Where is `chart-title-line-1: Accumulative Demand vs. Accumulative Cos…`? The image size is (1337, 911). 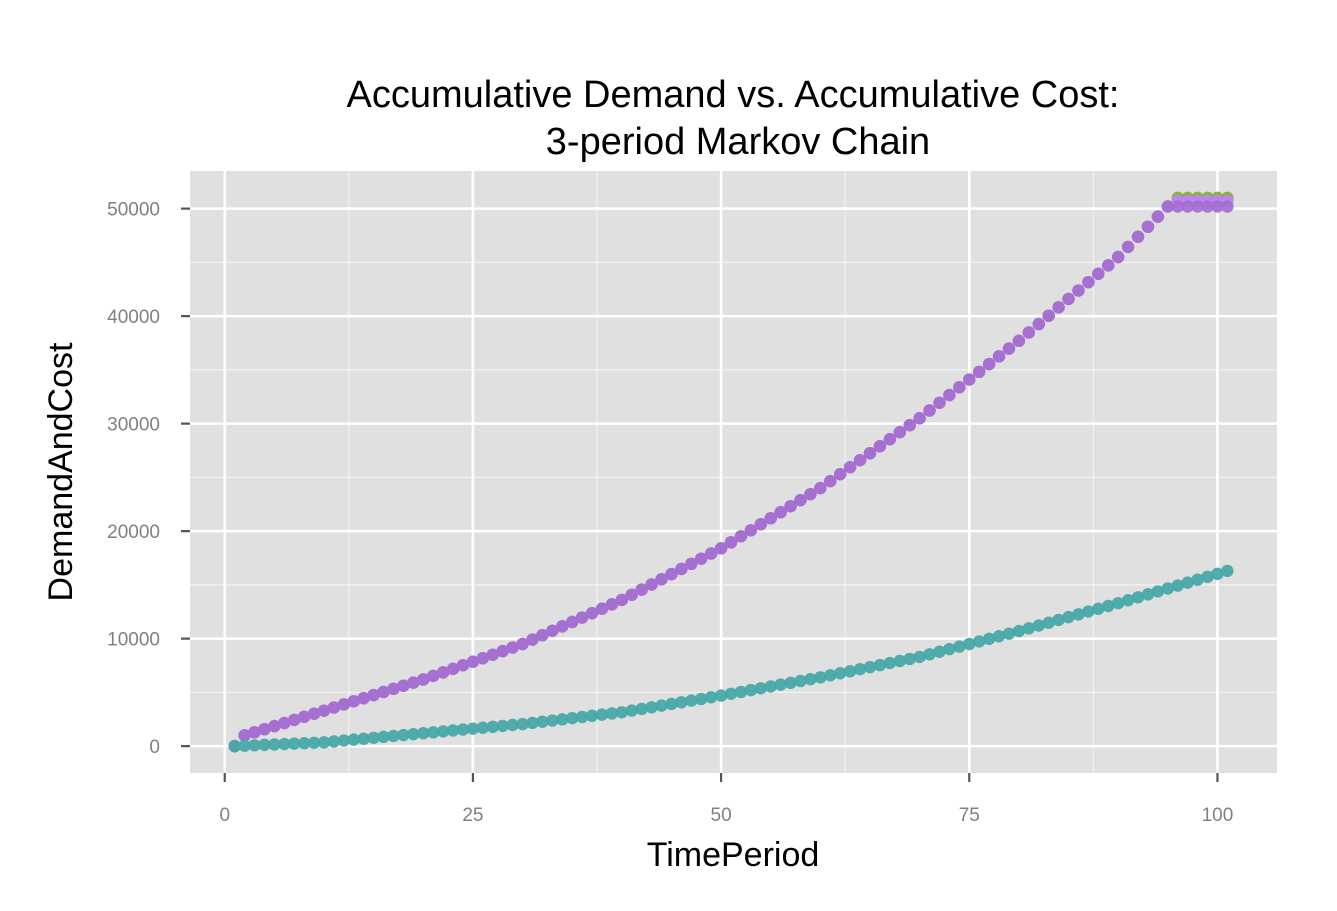
chart-title-line-1: Accumulative Demand vs. Accumulative Cos… is located at coordinates (733, 95).